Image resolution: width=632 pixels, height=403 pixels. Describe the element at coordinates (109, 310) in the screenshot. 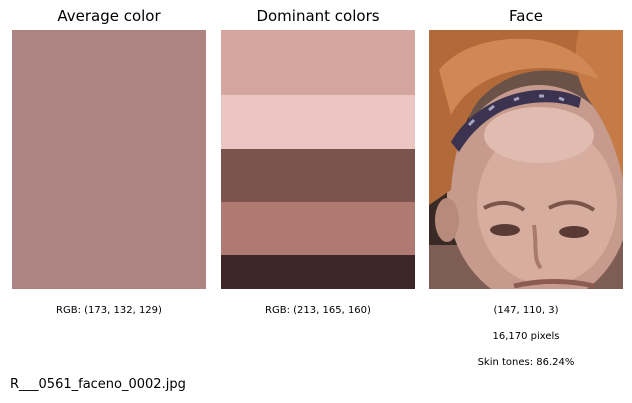

I see `average-color-rgb: RGB: (173, 132, 129)` at that location.